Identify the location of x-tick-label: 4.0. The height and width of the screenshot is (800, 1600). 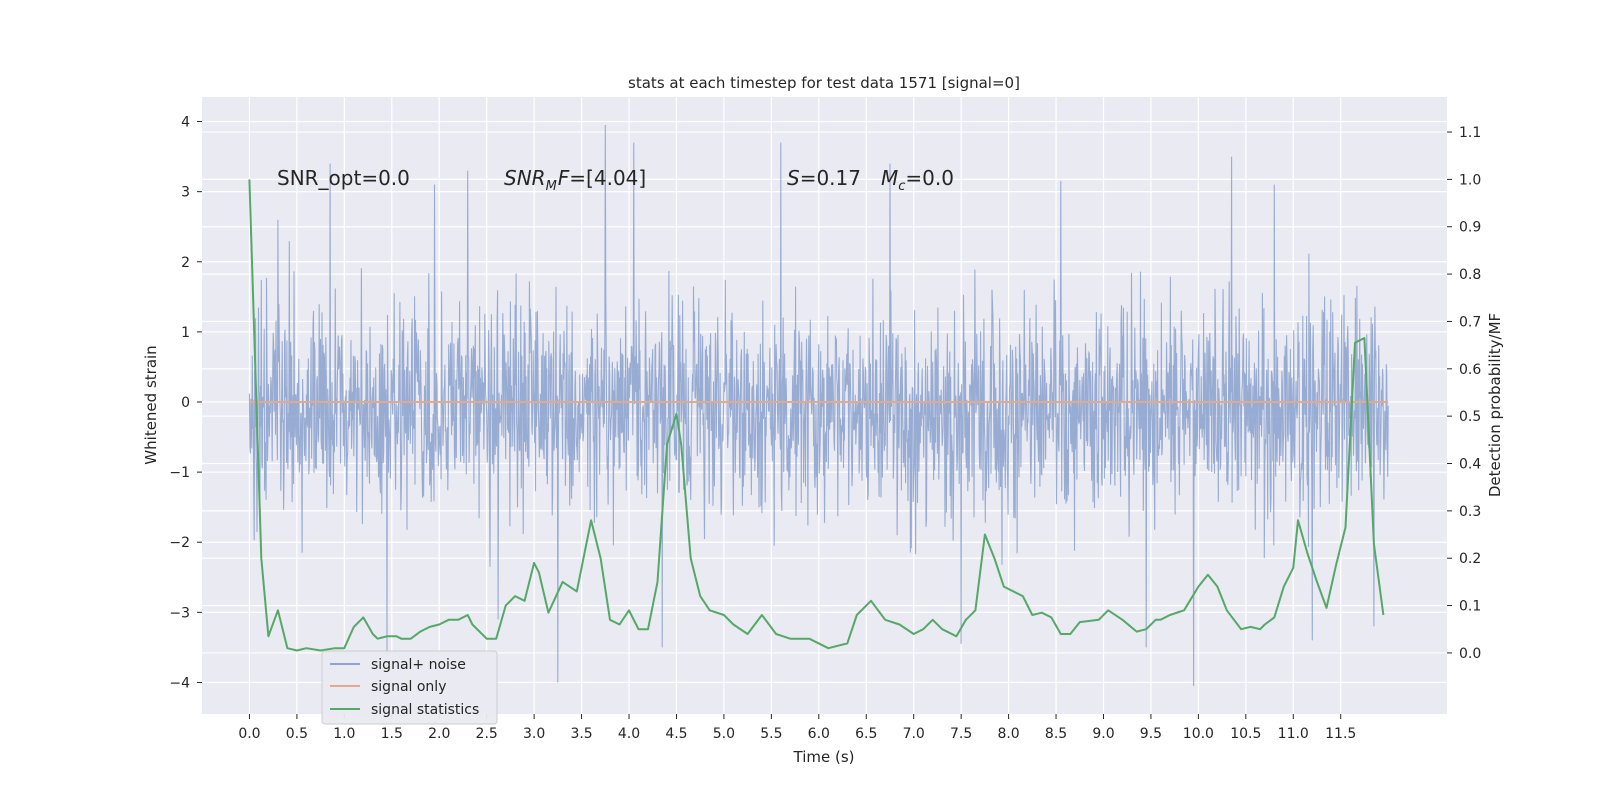
(629, 734).